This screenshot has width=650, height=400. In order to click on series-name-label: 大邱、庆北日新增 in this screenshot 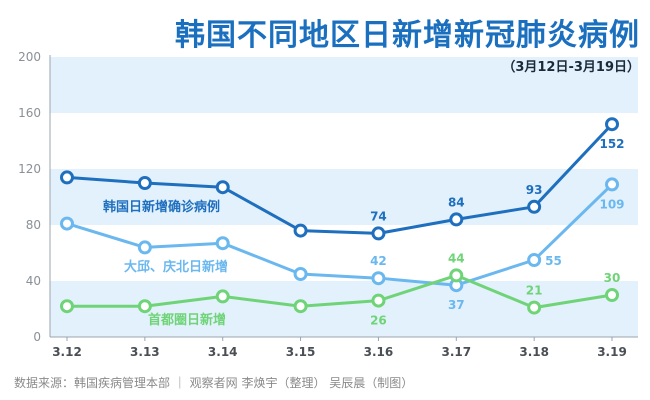, I will do `click(176, 267)`.